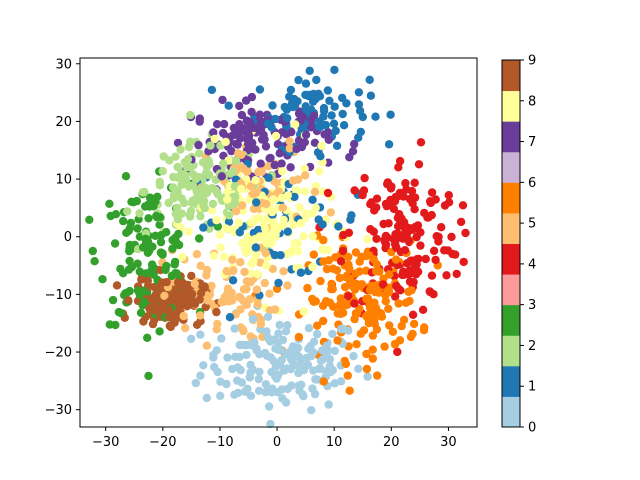  What do you see at coordinates (162, 442) in the screenshot?
I see `x-tick-label: −20` at bounding box center [162, 442].